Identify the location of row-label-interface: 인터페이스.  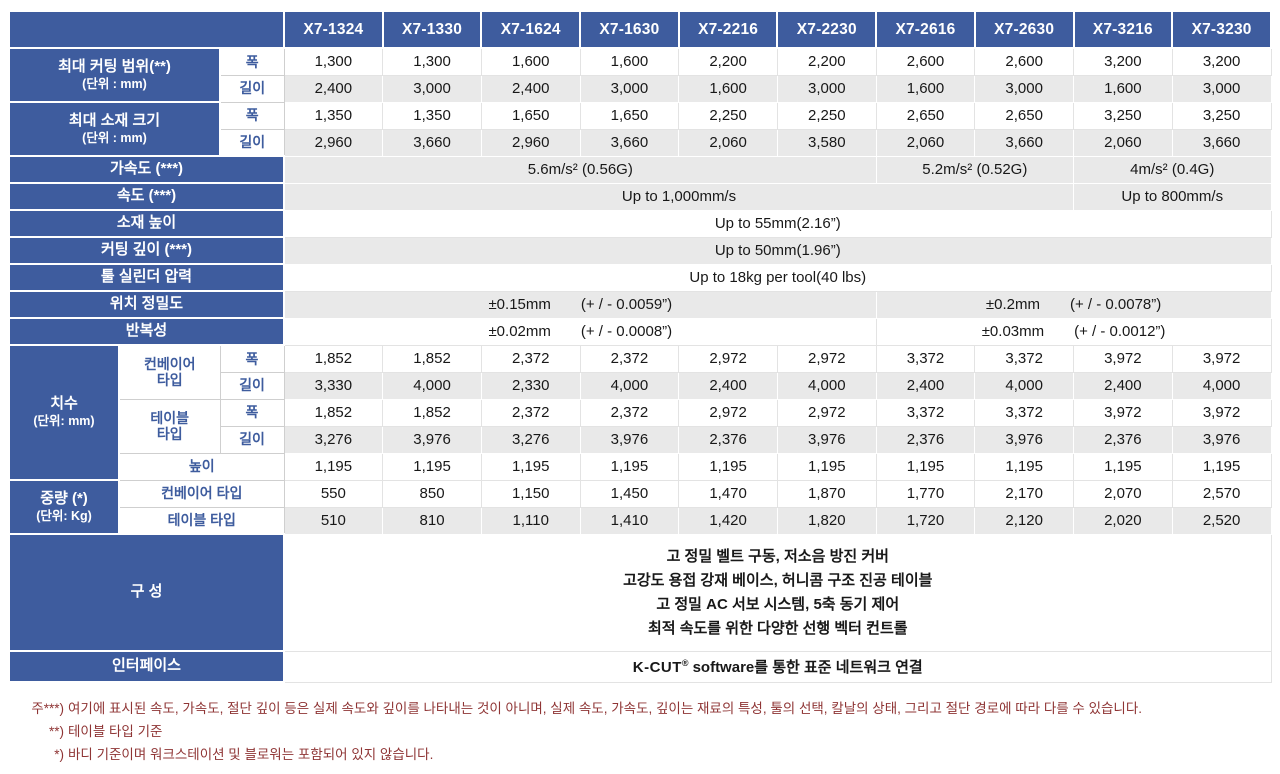
(146, 666).